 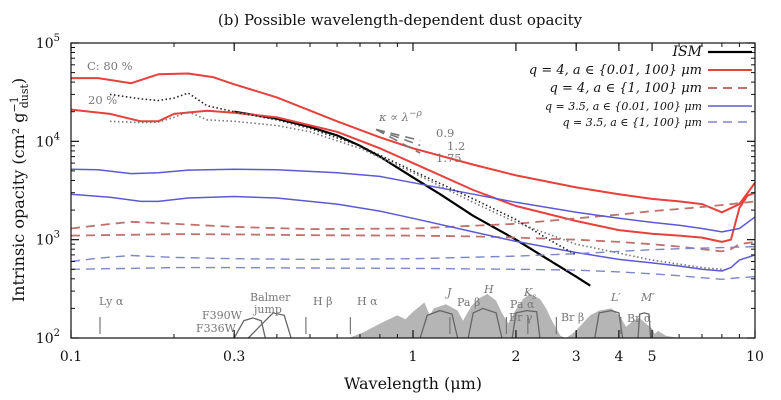 What do you see at coordinates (609, 323) in the screenshot?
I see `filter-curve-l` at bounding box center [609, 323].